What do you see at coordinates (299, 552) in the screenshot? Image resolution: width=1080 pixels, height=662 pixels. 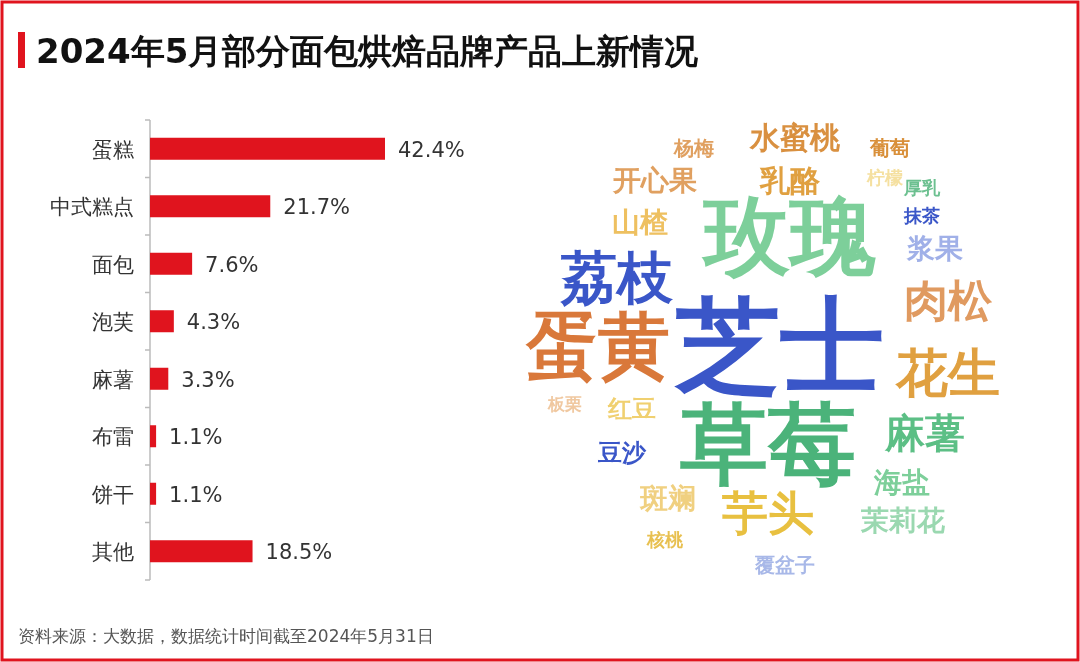 I see `data-label: 18.5%` at bounding box center [299, 552].